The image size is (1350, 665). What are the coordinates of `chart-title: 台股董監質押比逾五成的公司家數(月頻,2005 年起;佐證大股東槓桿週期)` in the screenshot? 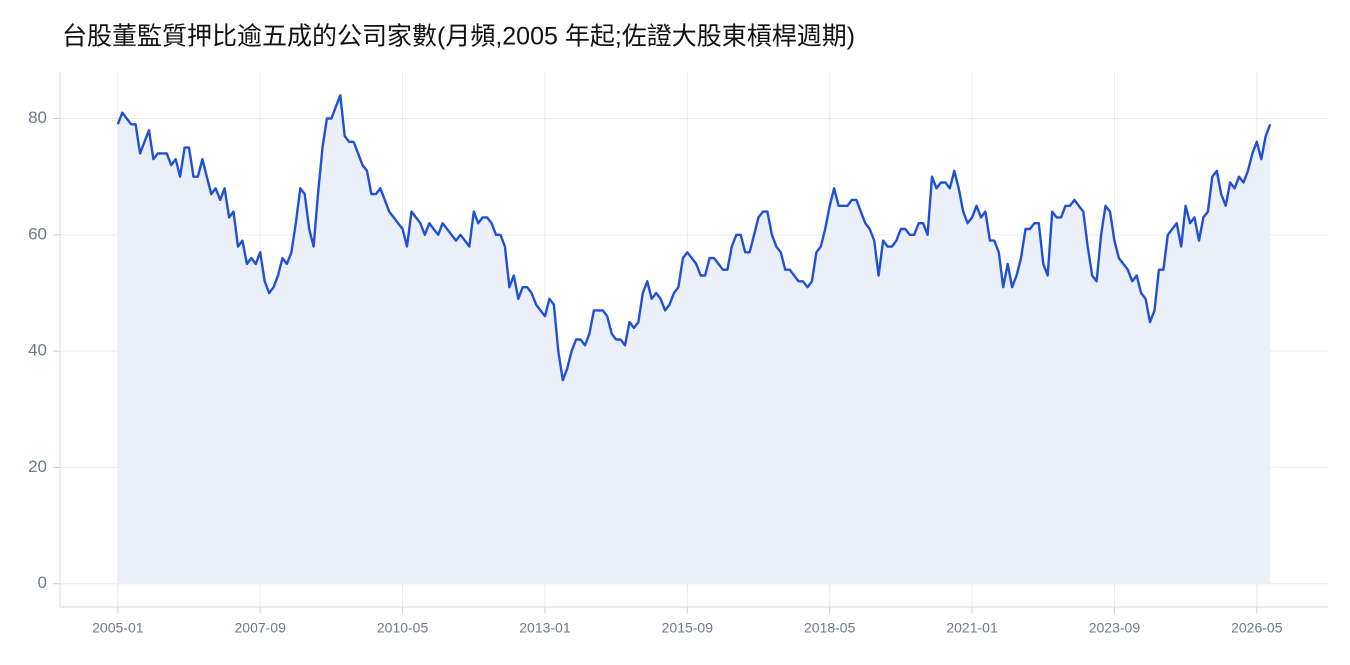 It's located at (458, 37).